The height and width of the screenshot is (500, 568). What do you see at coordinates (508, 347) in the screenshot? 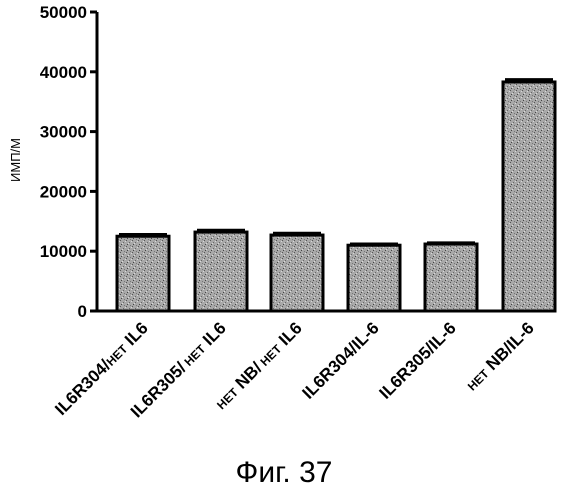
I see `x-tick-label-part: NB/IL-6` at bounding box center [508, 347].